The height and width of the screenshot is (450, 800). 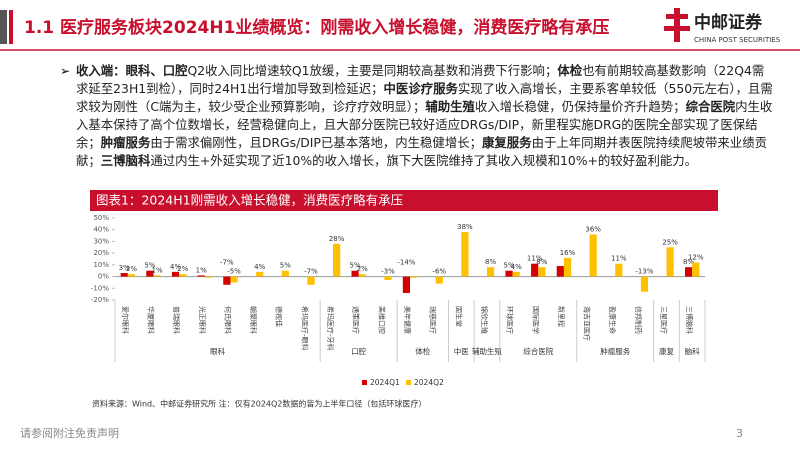 What do you see at coordinates (689, 320) in the screenshot?
I see `x-tick-label: 三博脑科` at bounding box center [689, 320].